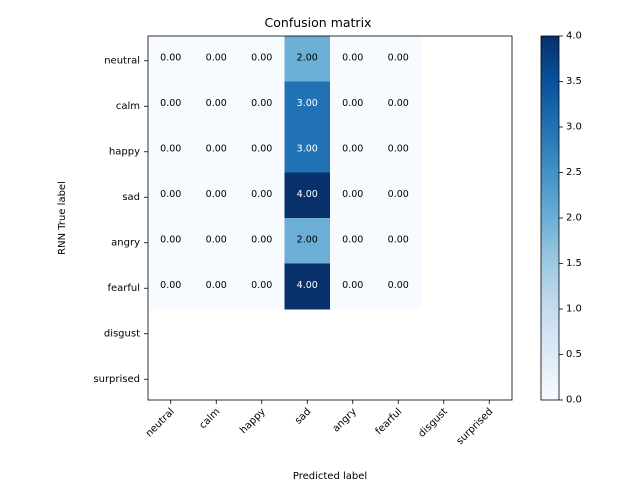 The height and width of the screenshot is (480, 640). Describe the element at coordinates (210, 418) in the screenshot. I see `x-tick-label: calm` at that location.